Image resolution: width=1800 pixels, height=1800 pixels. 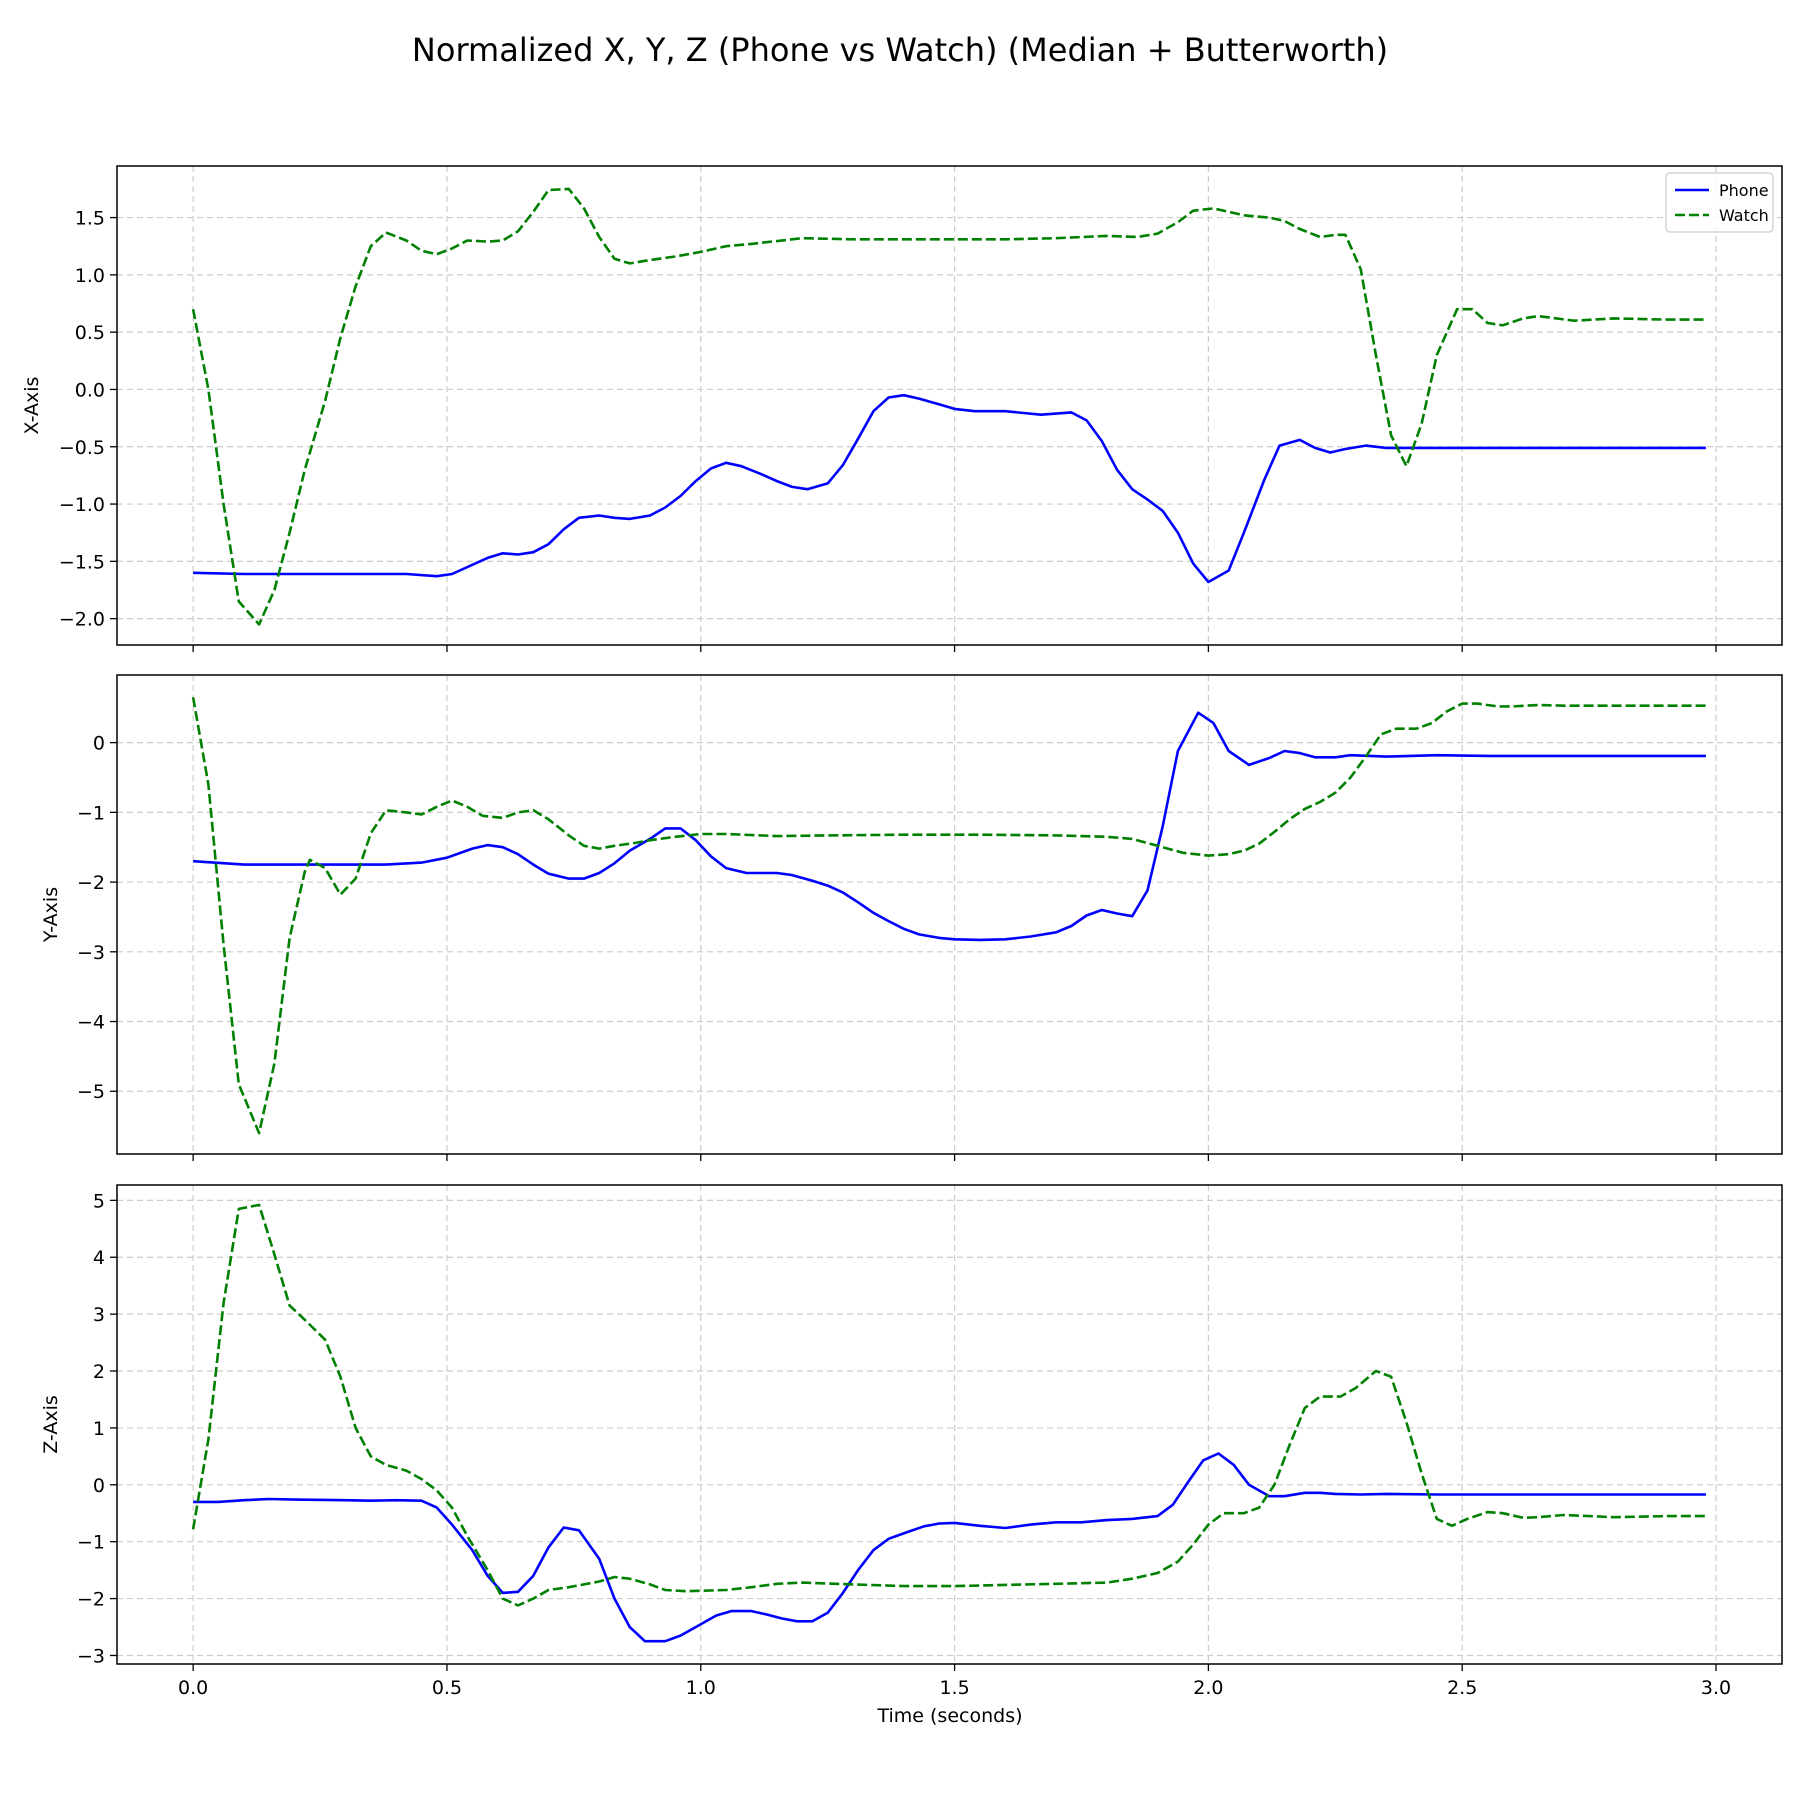 What do you see at coordinates (51, 915) in the screenshot?
I see `y-axis-label: Y-Axis` at bounding box center [51, 915].